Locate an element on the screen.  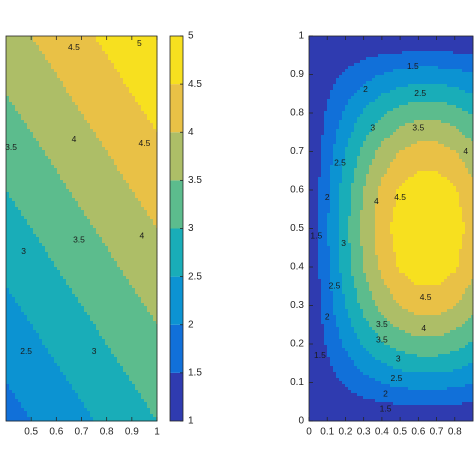
x-tick-label: 1 is located at coordinates (157, 432).